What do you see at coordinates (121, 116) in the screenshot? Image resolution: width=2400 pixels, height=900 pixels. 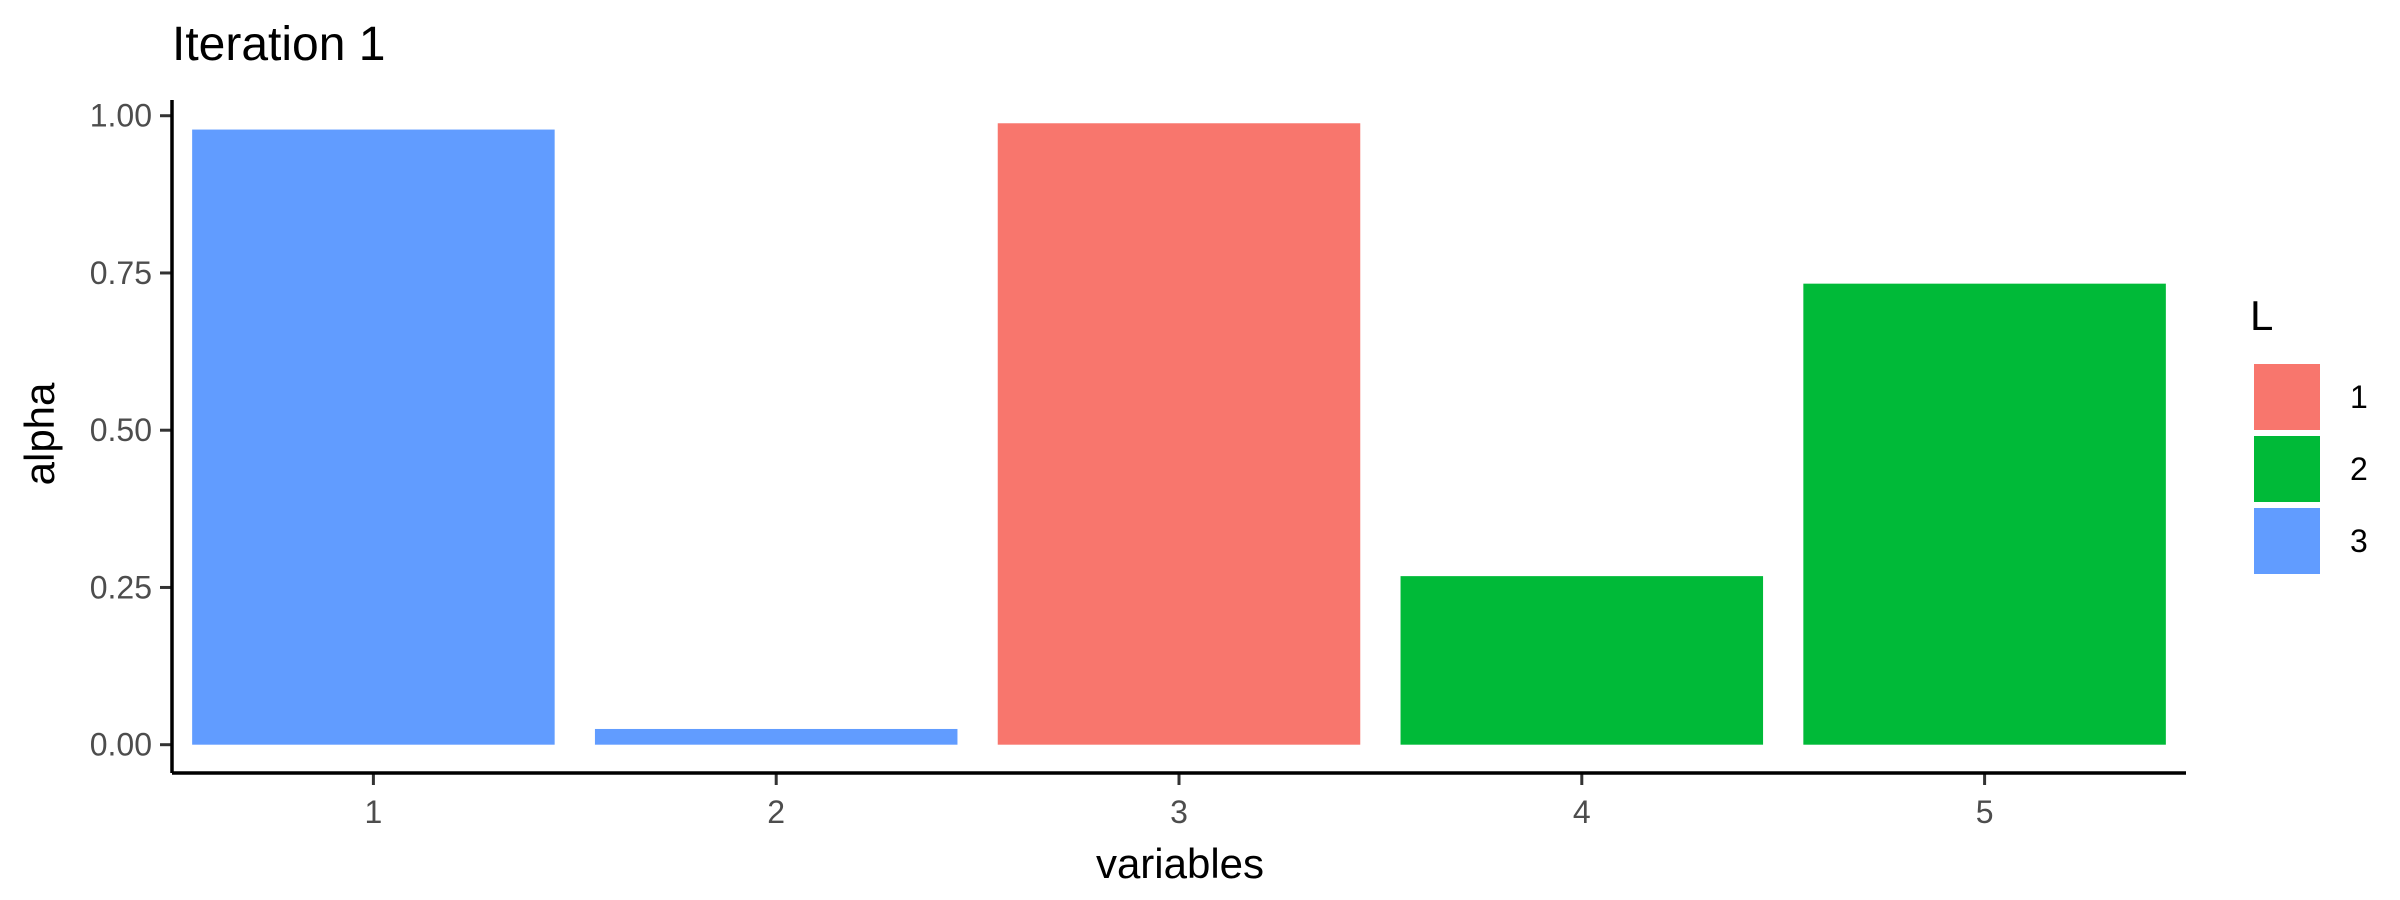 I see `y-tick-label: 1.00` at bounding box center [121, 116].